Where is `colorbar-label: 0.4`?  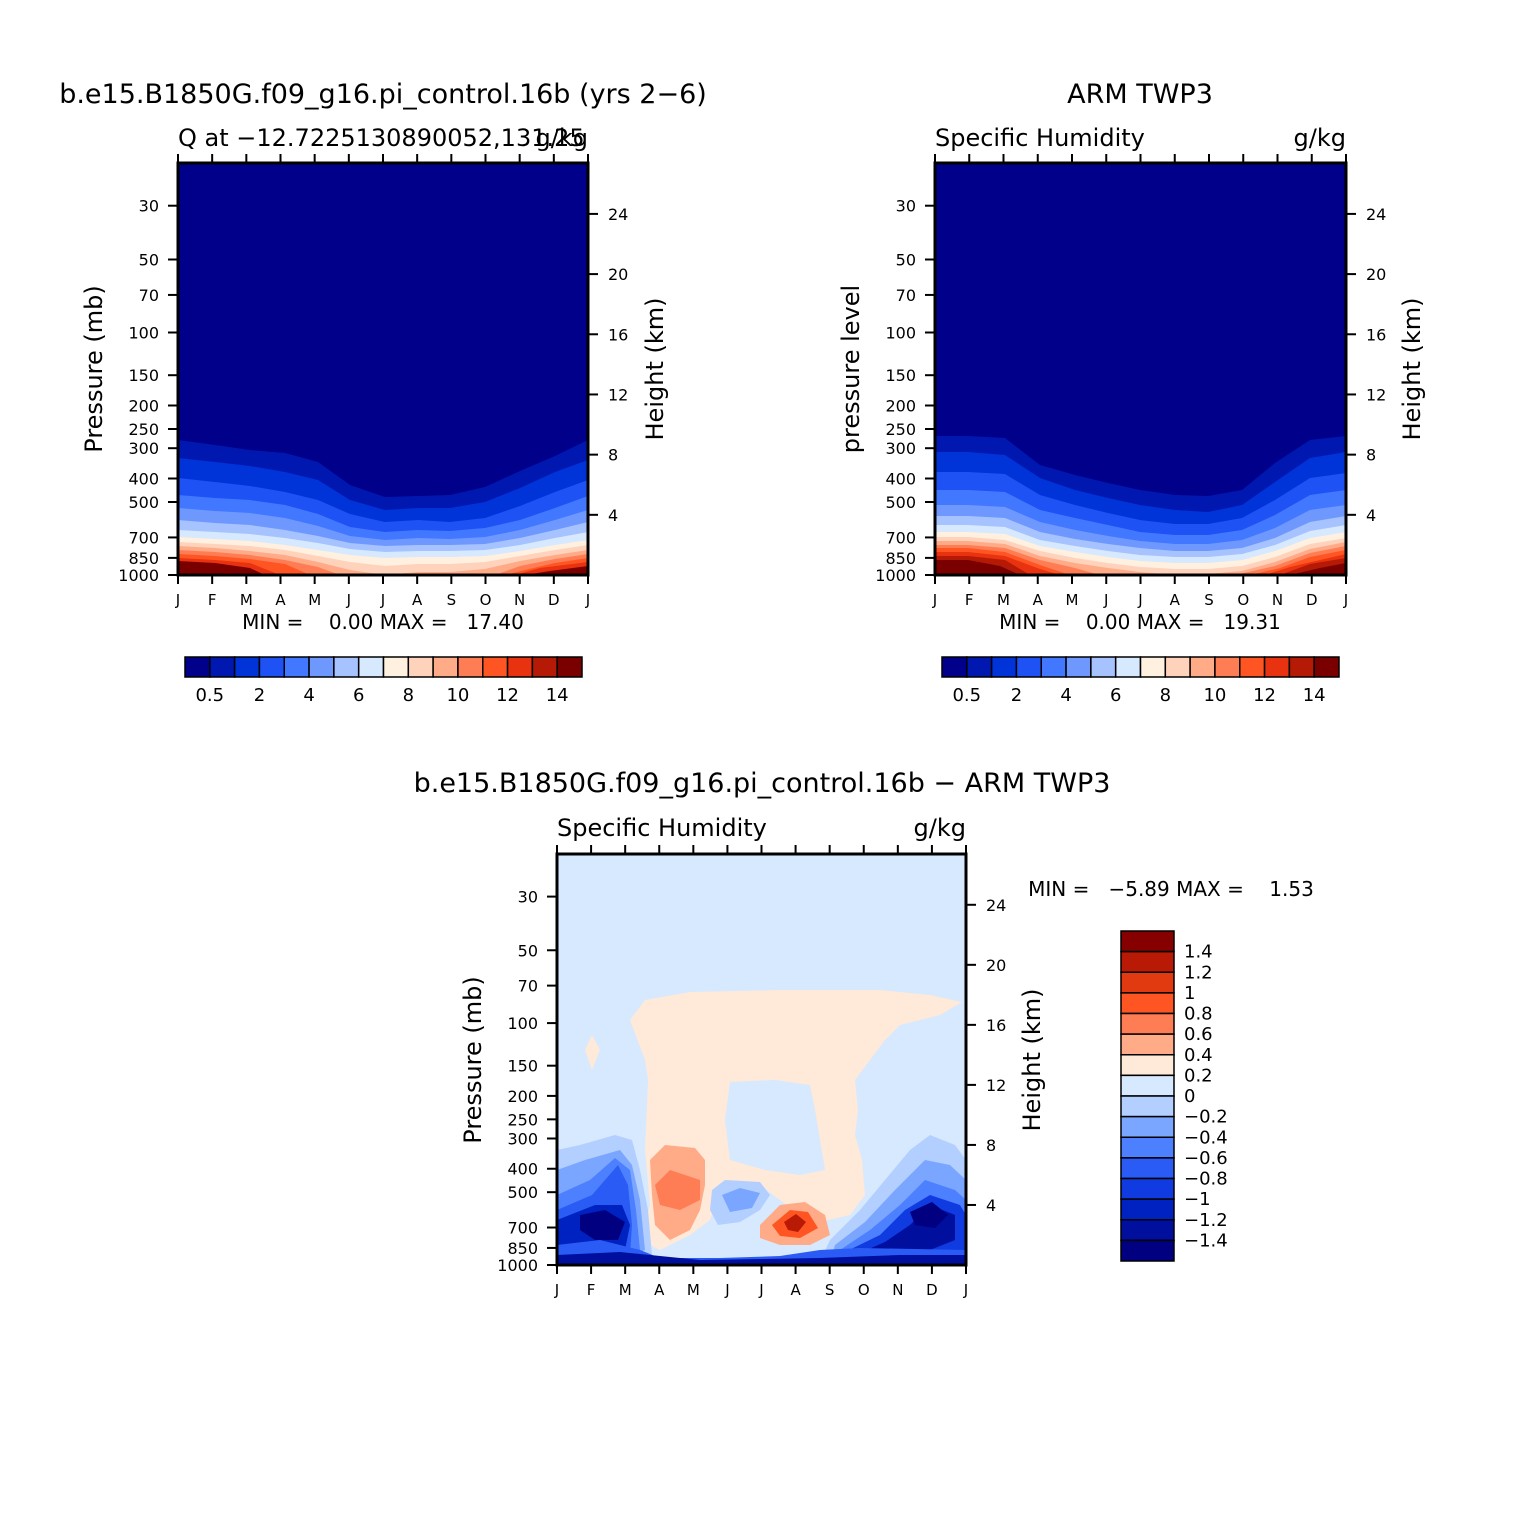 colorbar-label: 0.4 is located at coordinates (1198, 1055).